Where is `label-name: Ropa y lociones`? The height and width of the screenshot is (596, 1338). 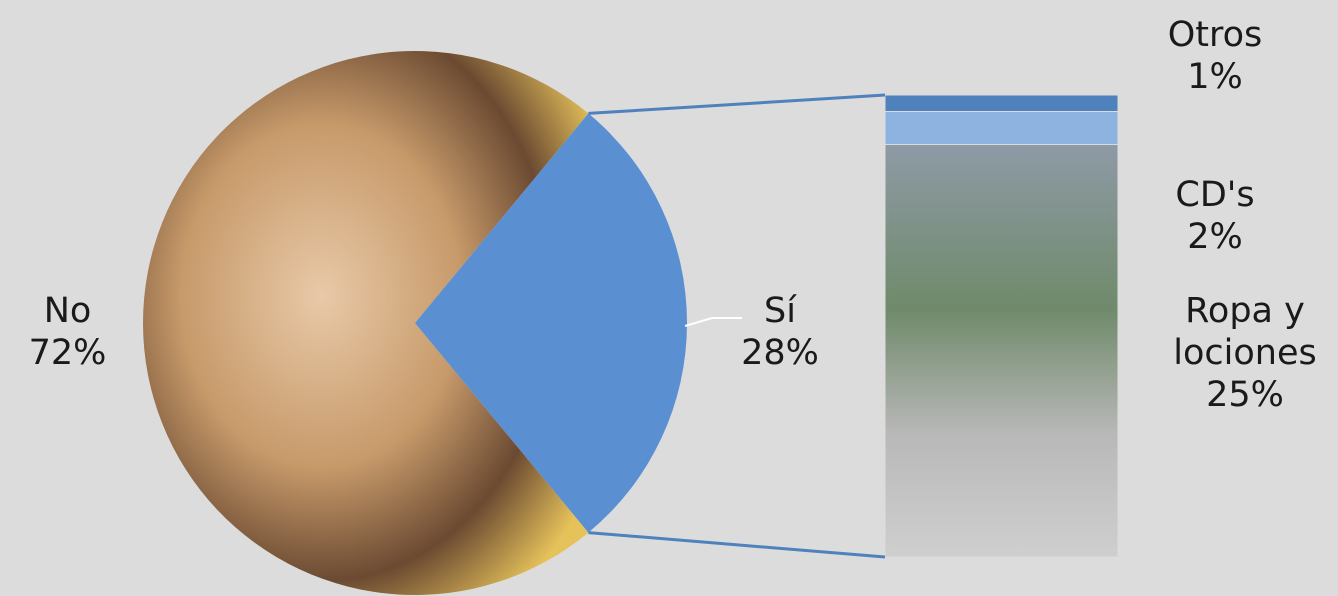
label-name: Ropa y lociones is located at coordinates (1245, 332).